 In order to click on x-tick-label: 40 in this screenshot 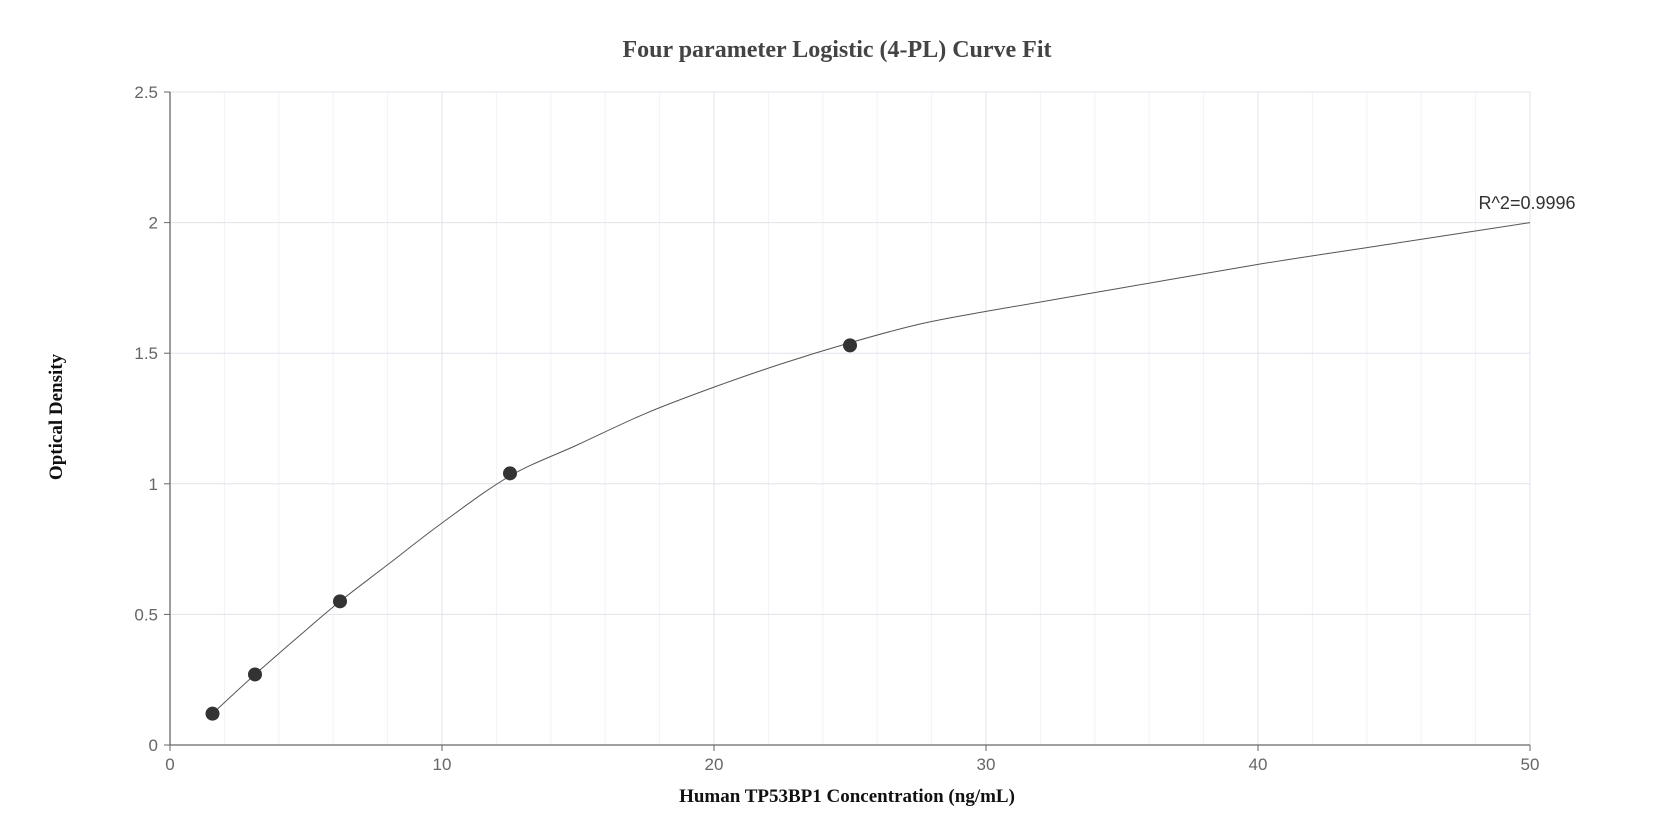, I will do `click(1258, 764)`.